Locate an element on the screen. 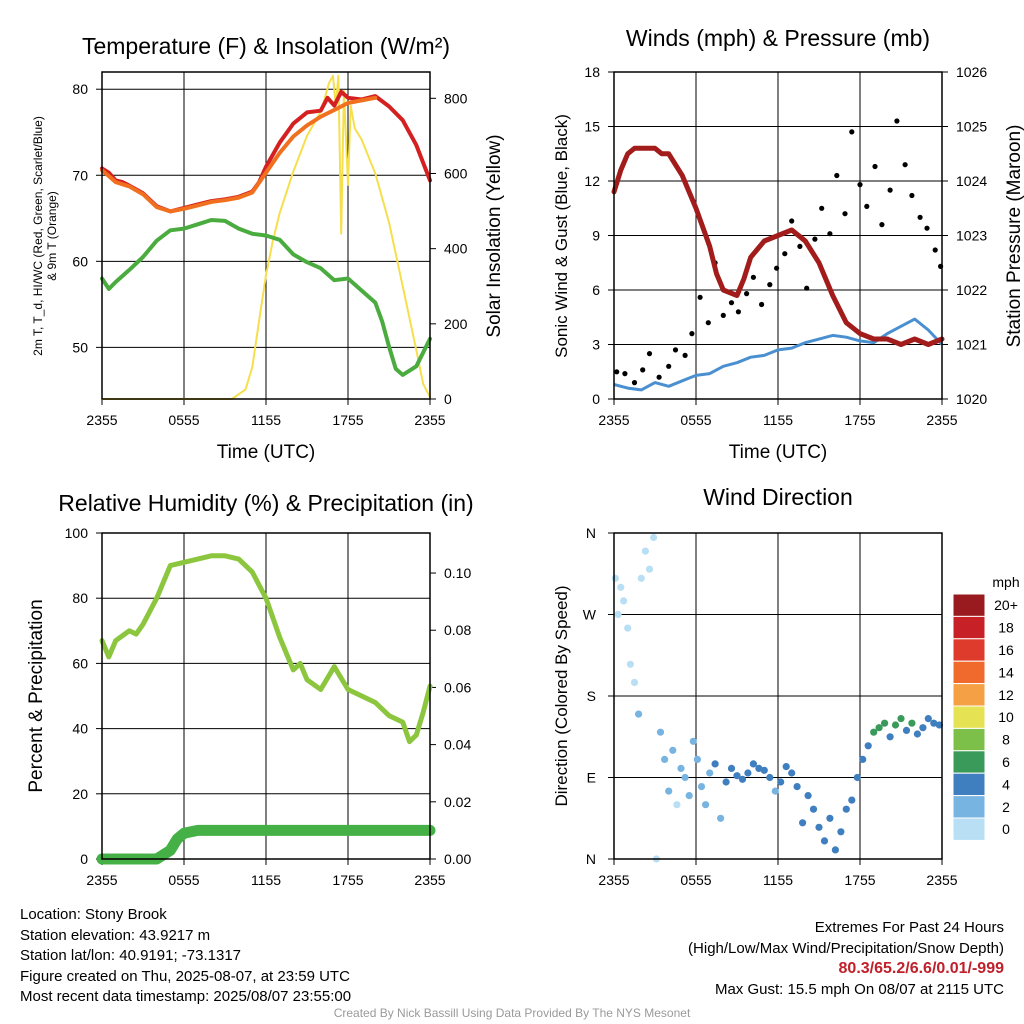 The image size is (1024, 1024). y-right-tick-label: 0.08 is located at coordinates (457, 630).